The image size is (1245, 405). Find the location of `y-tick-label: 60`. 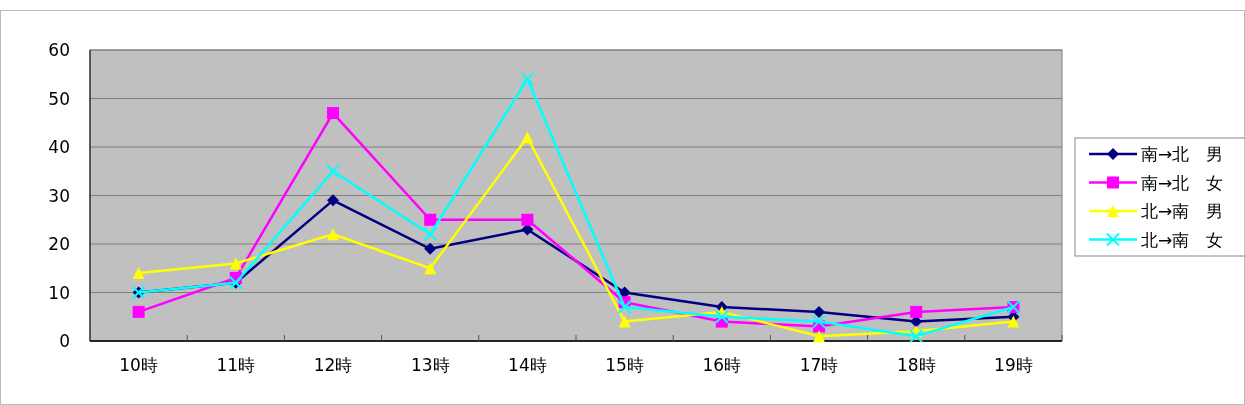

y-tick-label: 60 is located at coordinates (59, 50).